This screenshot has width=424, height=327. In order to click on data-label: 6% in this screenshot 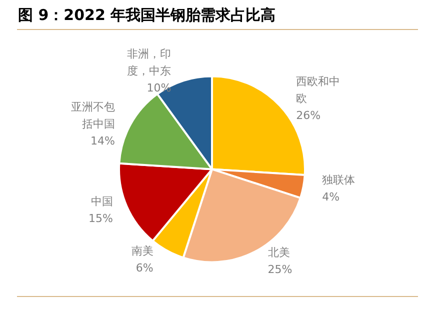, I will do `click(145, 267)`.